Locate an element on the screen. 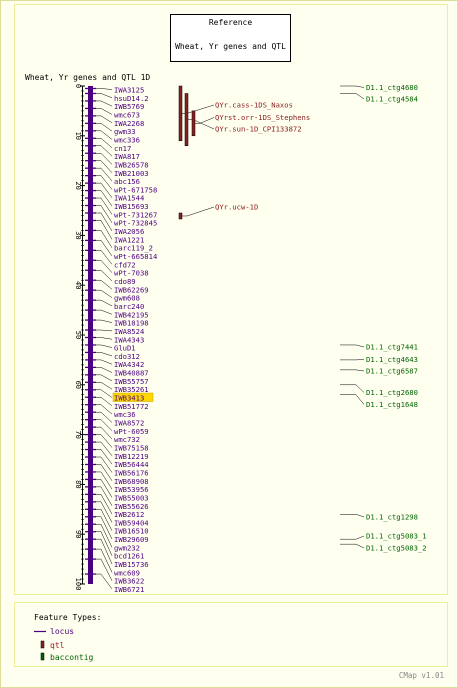 The width and height of the screenshot is (458, 688). locus-label: wmc609 is located at coordinates (127, 572).